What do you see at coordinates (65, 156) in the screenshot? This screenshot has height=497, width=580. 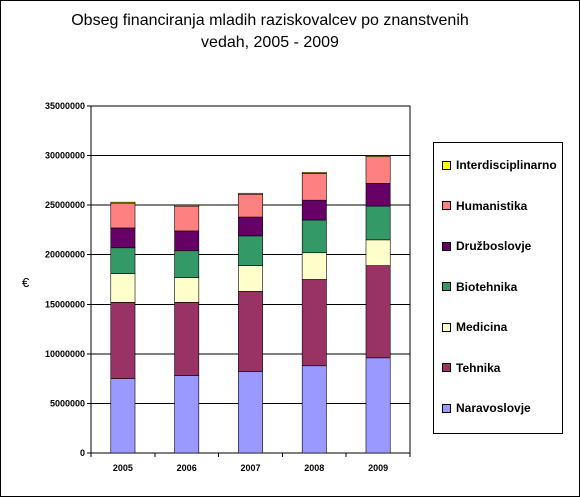 I see `y-tick-label: 30000000` at bounding box center [65, 156].